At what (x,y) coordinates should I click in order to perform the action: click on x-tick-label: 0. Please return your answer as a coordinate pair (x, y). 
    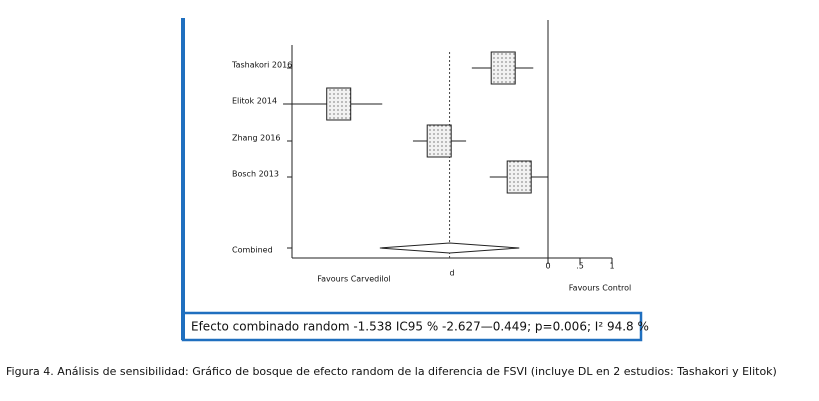
    Looking at the image, I should click on (547, 266).